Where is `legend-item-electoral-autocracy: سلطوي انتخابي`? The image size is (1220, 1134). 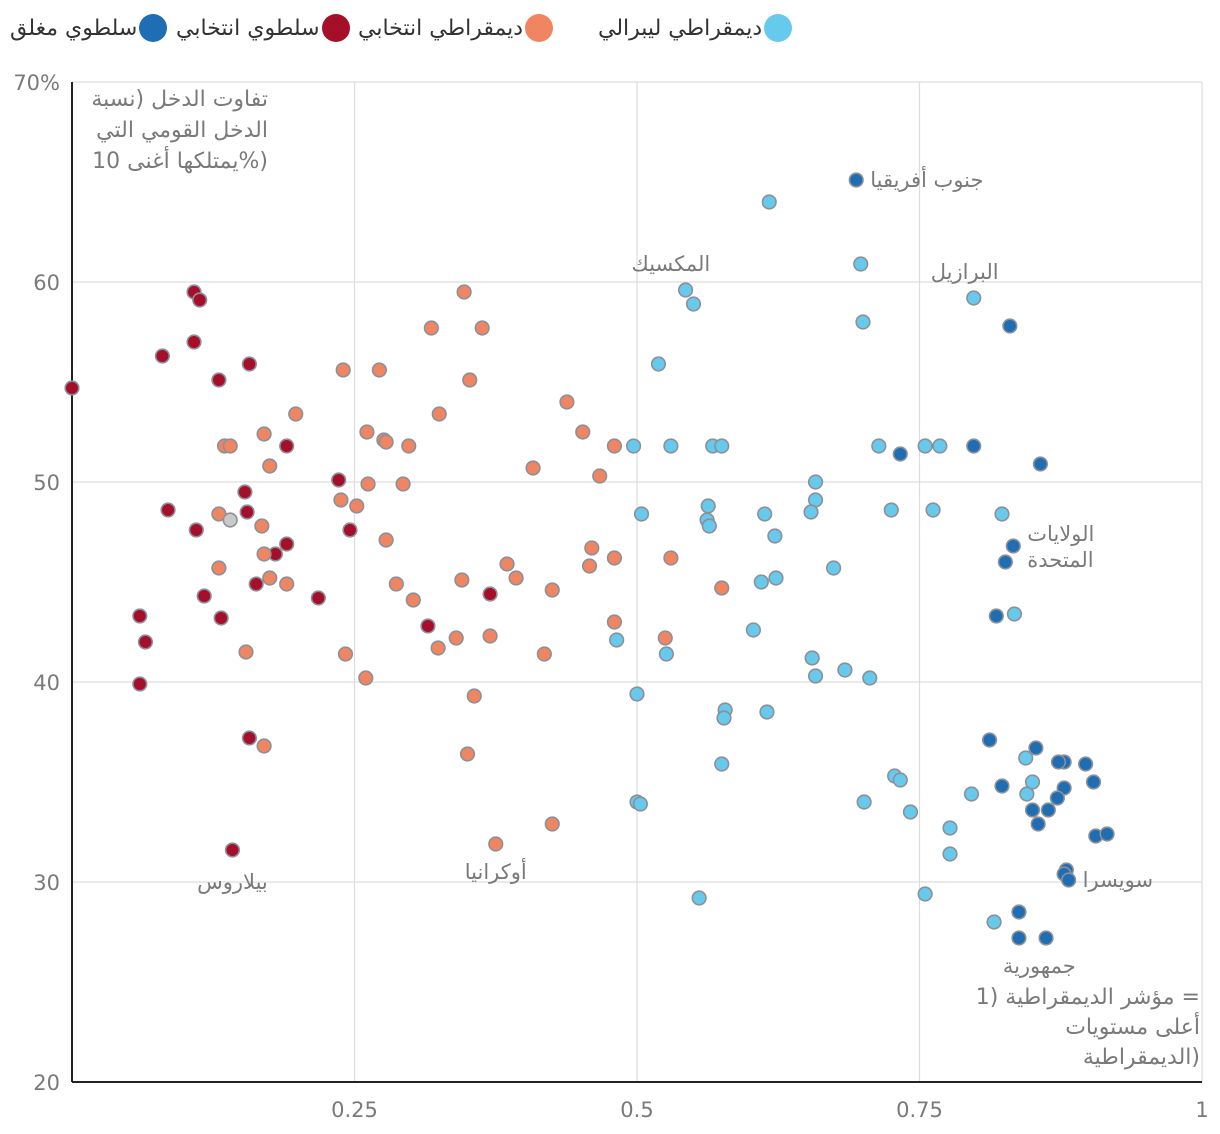
legend-item-electoral-autocracy: سلطوي انتخابي is located at coordinates (263, 28).